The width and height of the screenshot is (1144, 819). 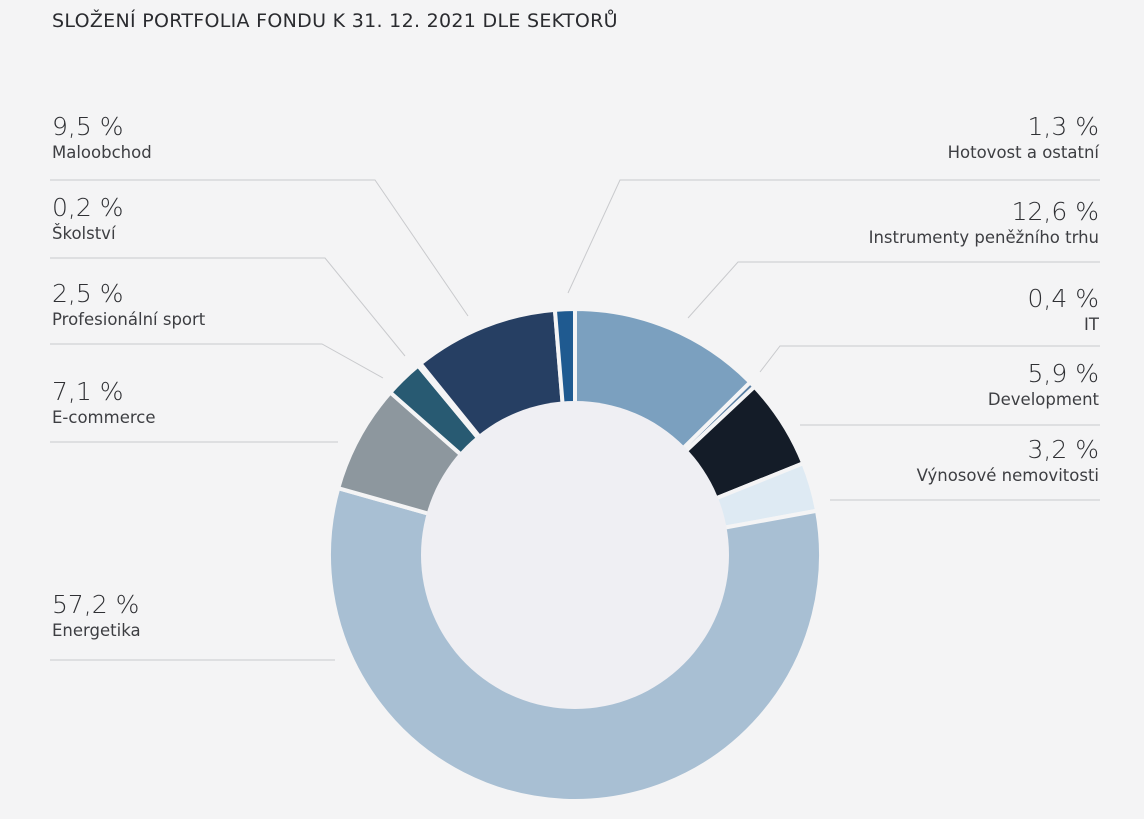 What do you see at coordinates (88, 207) in the screenshot?
I see `value-label: 0,2 %` at bounding box center [88, 207].